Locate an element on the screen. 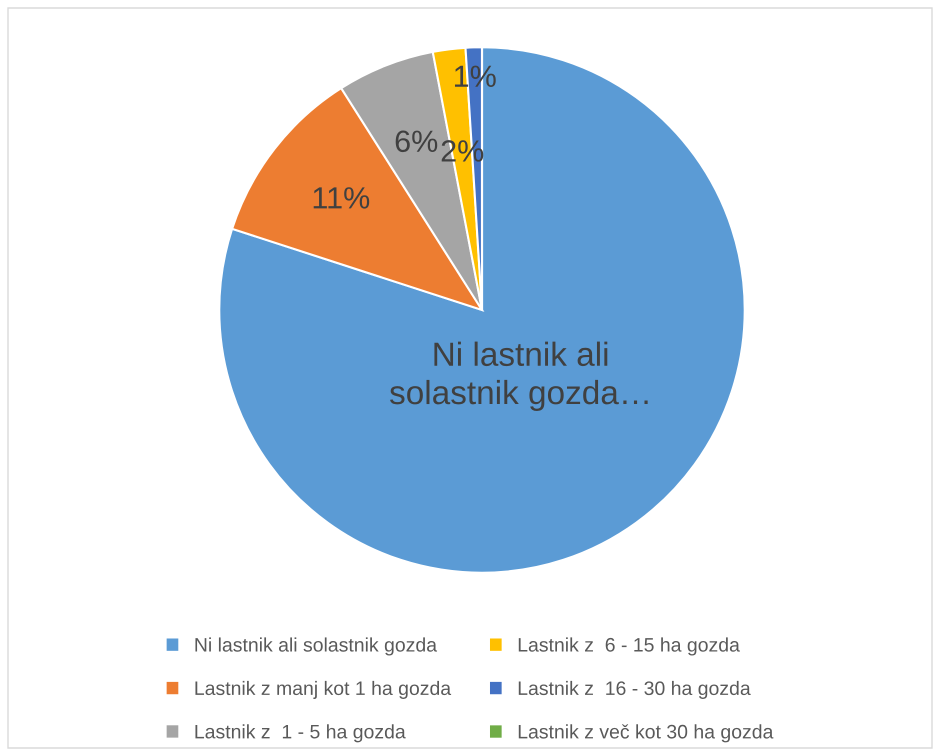 This screenshot has width=940, height=756. legend-label: Ni lastnik ali solastnik gozda is located at coordinates (316, 646).